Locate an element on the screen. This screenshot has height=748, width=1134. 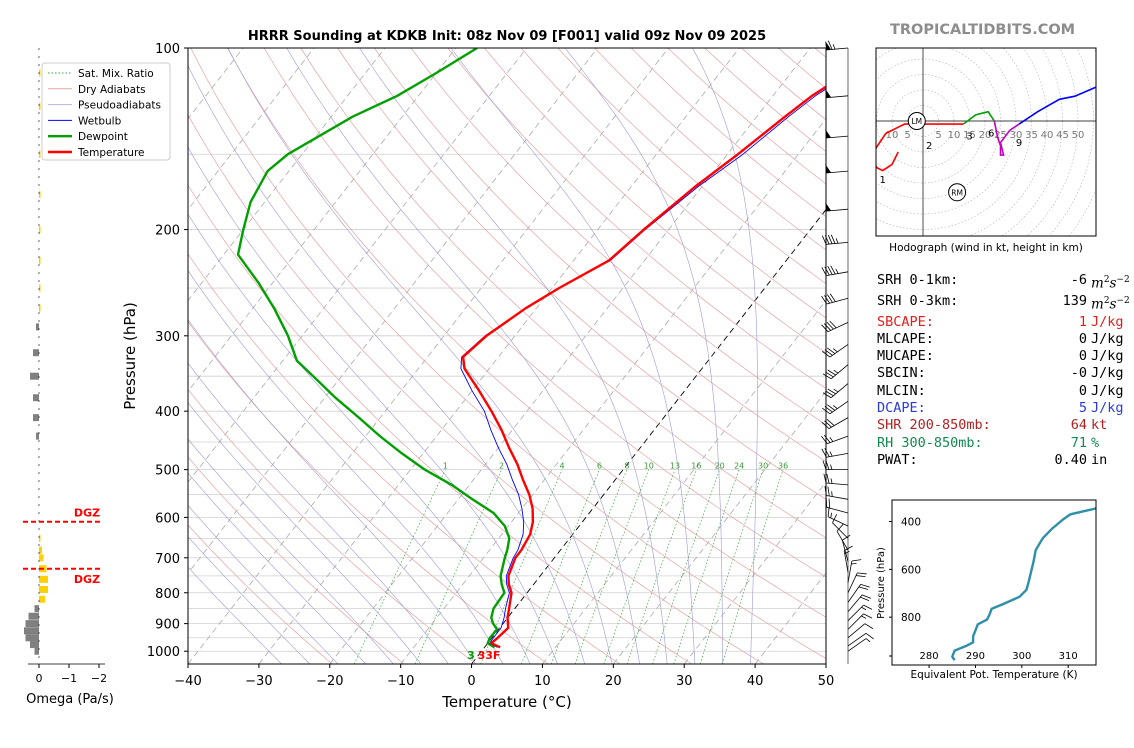
stat-row: SBCAPE: 1 J/kg is located at coordinates (1003, 322).